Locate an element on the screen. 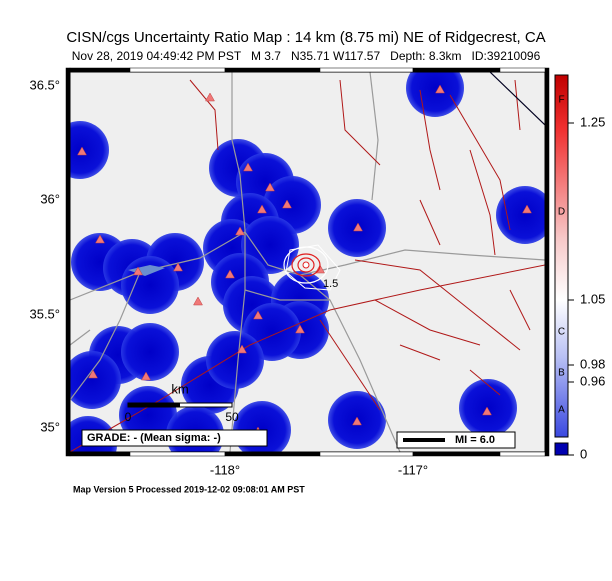 This screenshot has width=612, height=581. scale-unit: km is located at coordinates (179, 388).